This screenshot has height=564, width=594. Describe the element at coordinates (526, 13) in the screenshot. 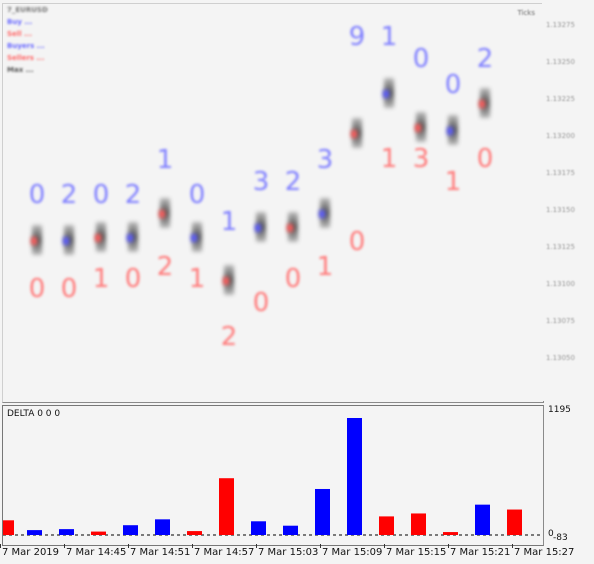

I see `top-right-tag: Ticks` at that location.